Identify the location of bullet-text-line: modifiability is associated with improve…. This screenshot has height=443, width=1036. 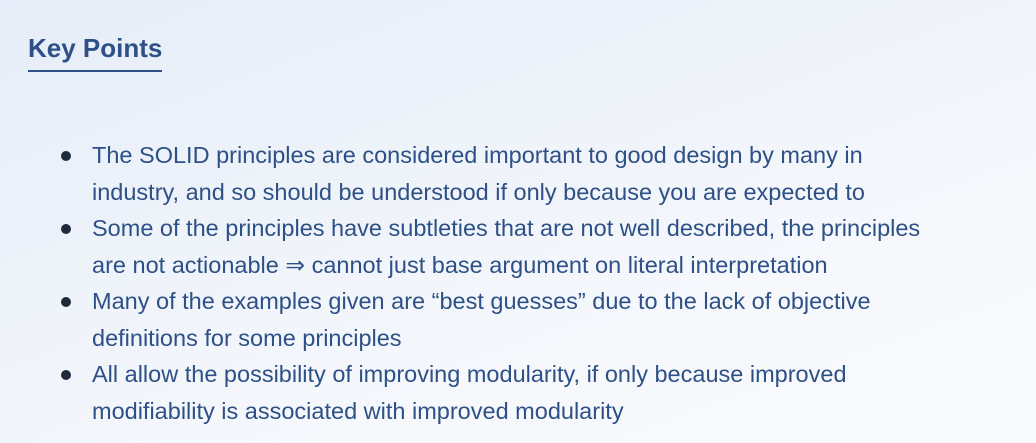
(358, 410).